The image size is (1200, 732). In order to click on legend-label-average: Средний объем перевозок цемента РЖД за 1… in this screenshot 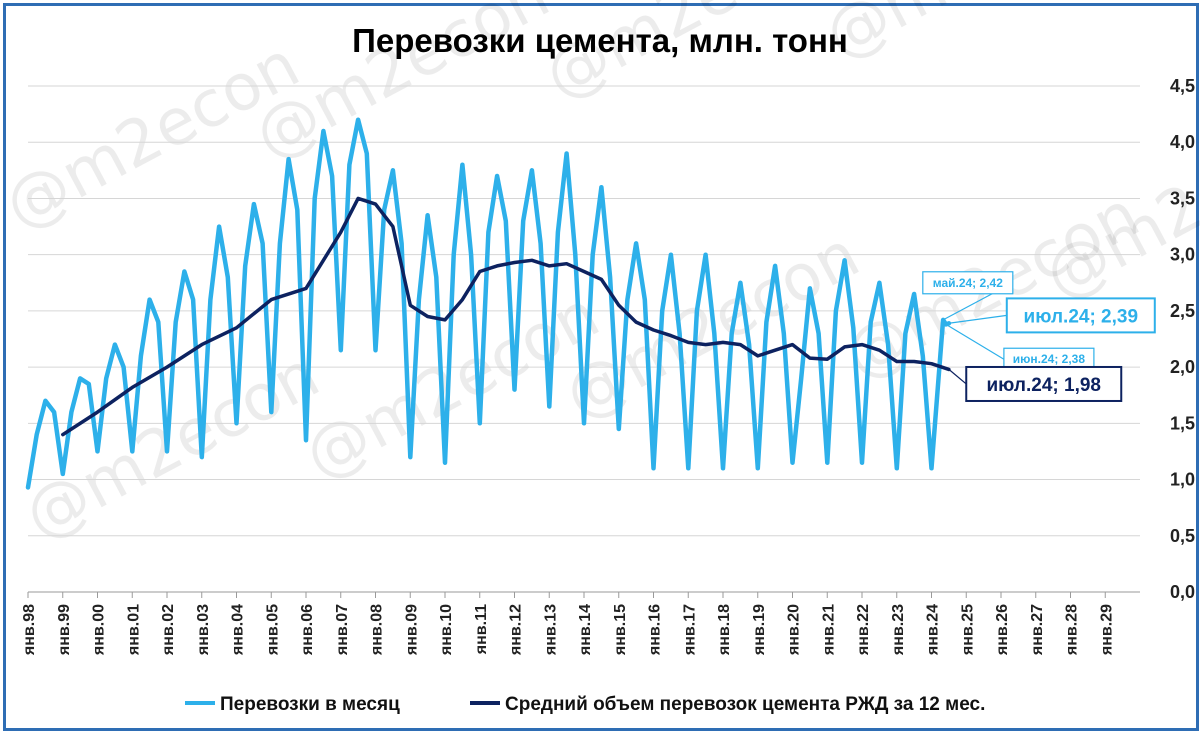, I will do `click(745, 704)`.